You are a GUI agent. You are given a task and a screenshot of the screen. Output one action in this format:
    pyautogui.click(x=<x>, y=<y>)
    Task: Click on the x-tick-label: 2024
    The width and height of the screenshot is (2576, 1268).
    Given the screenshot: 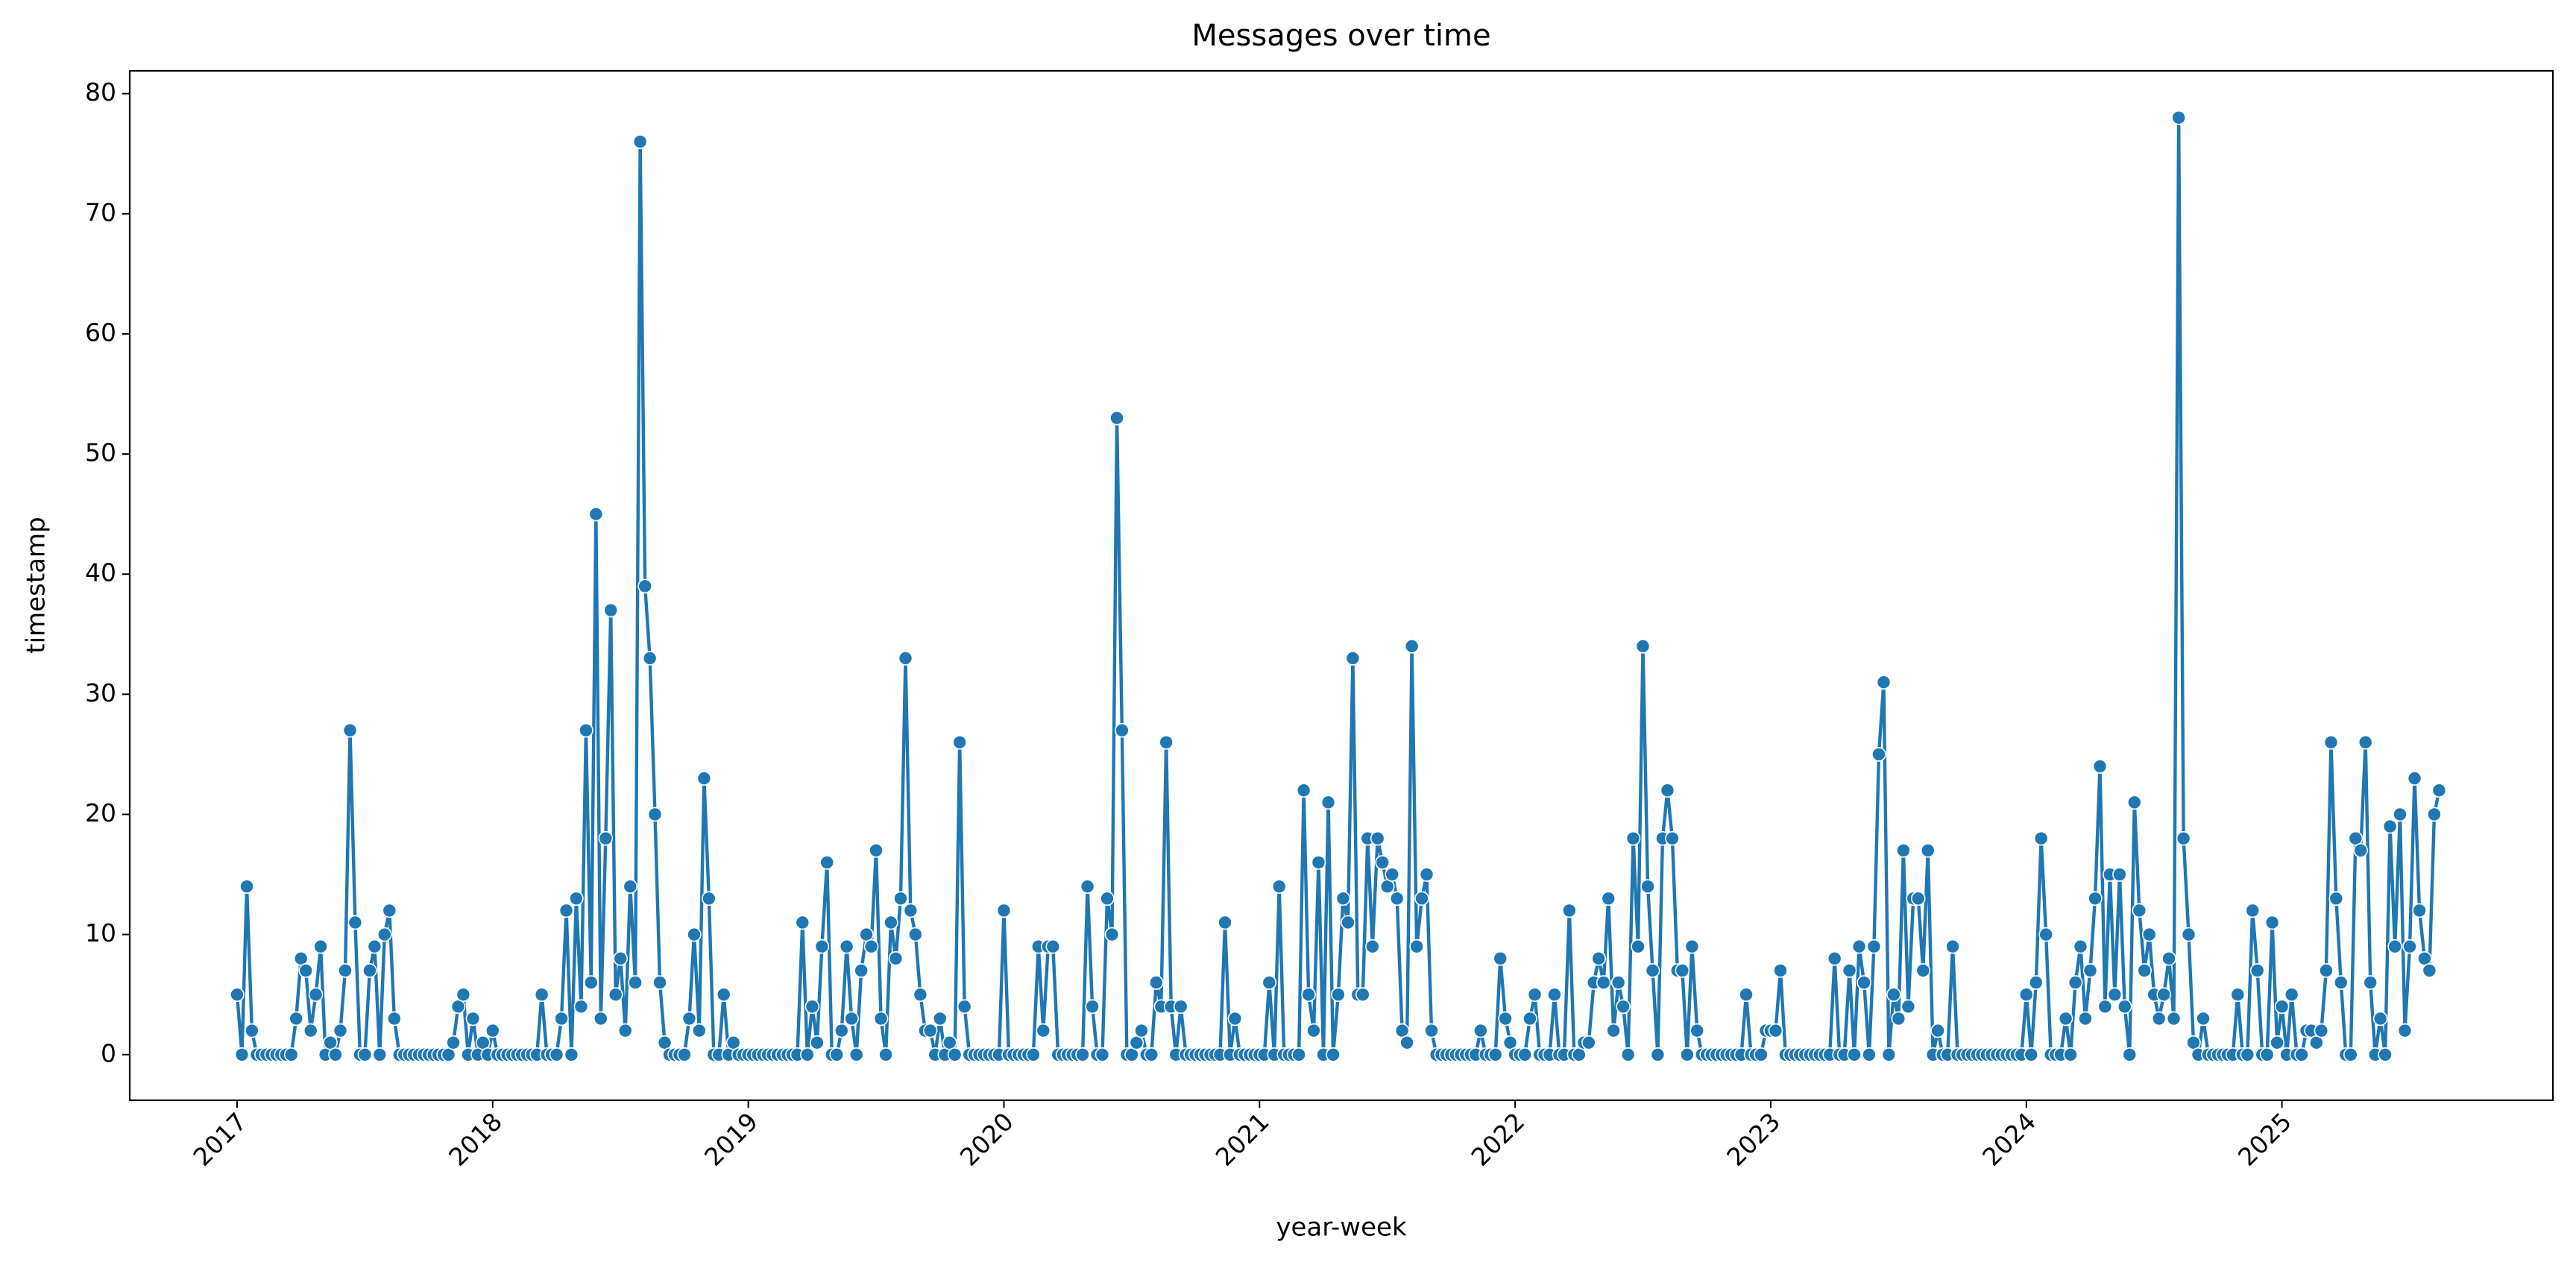 What is the action you would take?
    pyautogui.click(x=2009, y=1140)
    